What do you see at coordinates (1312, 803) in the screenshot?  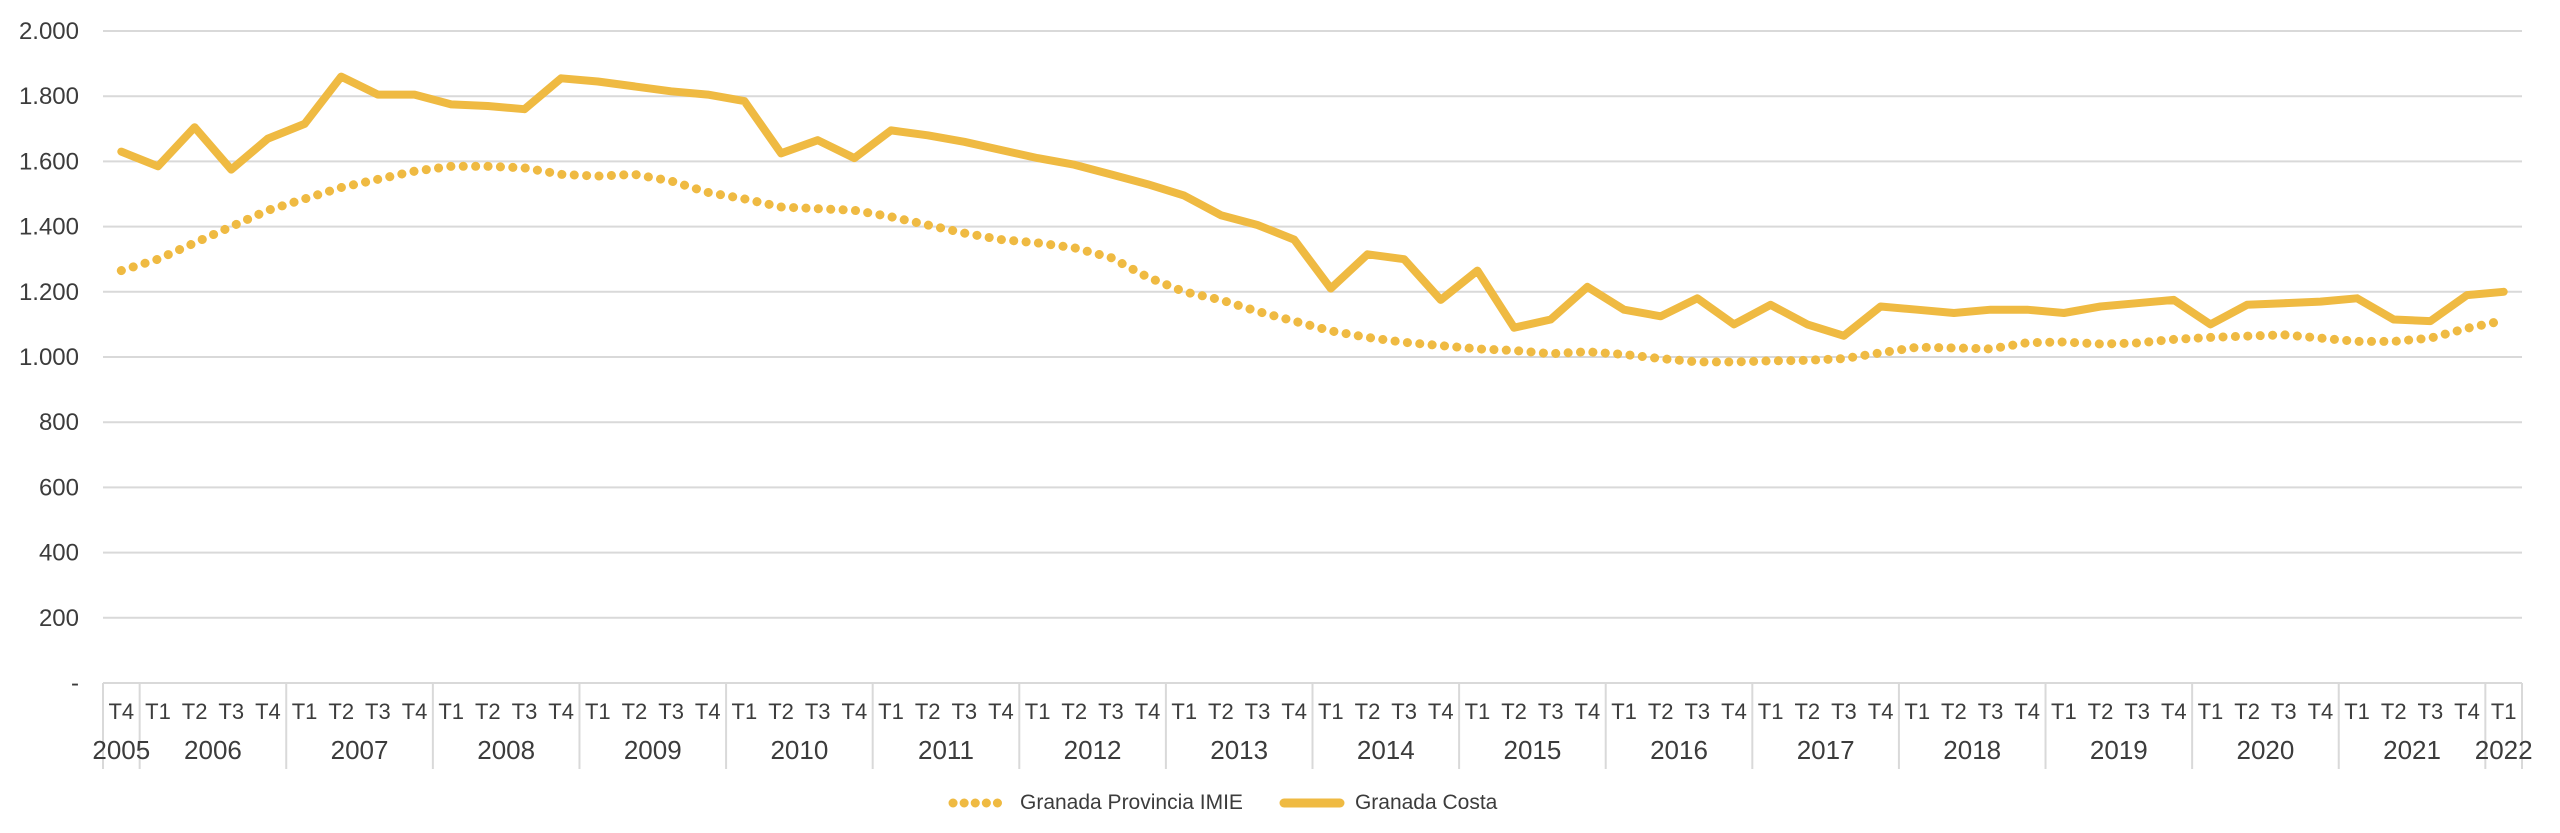 I see `solid-line-swatch` at bounding box center [1312, 803].